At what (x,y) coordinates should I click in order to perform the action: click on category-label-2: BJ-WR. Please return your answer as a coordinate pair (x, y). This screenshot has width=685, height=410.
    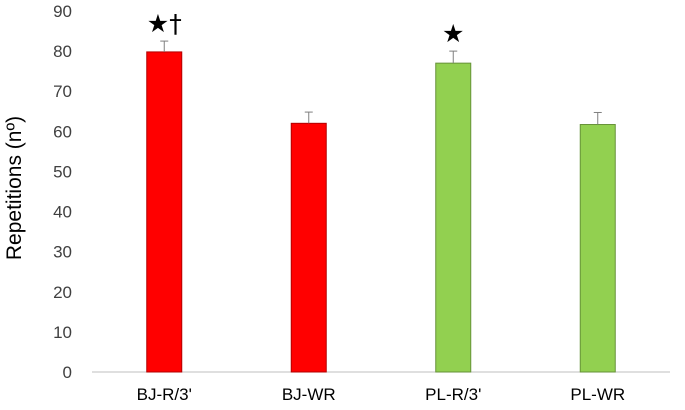
    Looking at the image, I should click on (309, 394).